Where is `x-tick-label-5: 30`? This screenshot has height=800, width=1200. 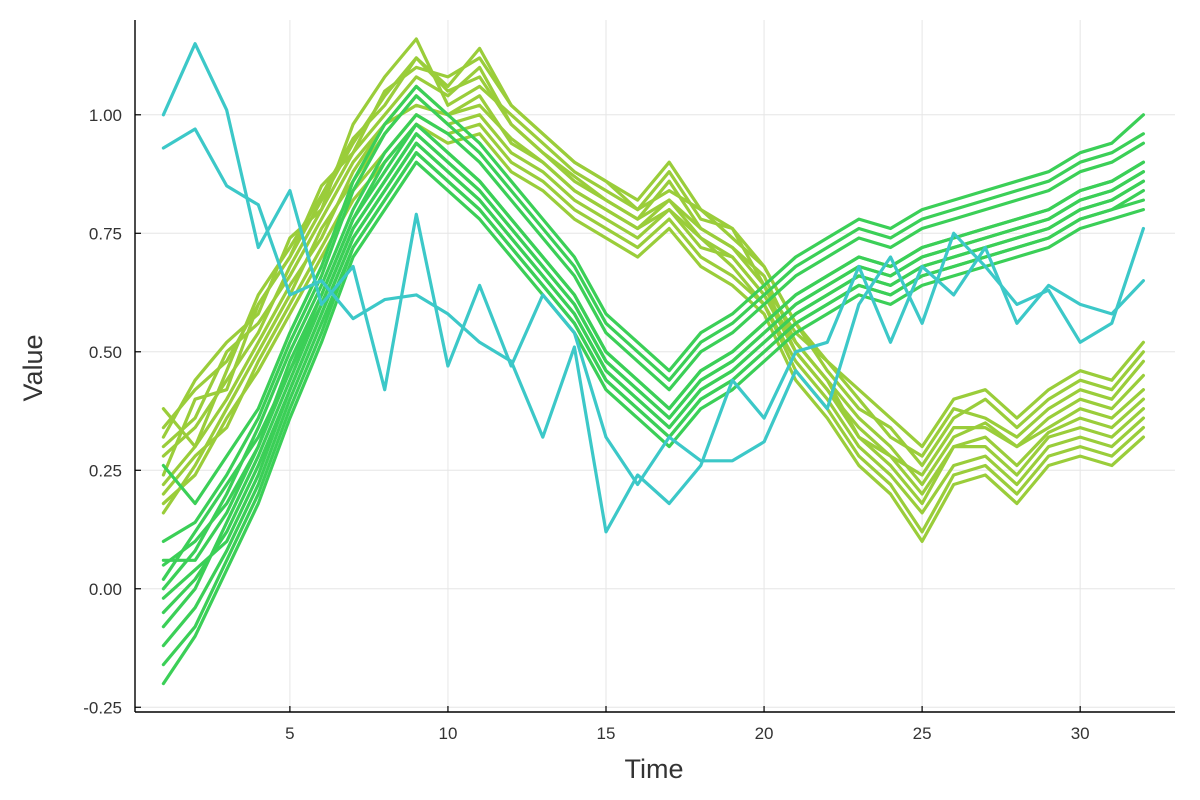 x-tick-label-5: 30 is located at coordinates (1080, 733).